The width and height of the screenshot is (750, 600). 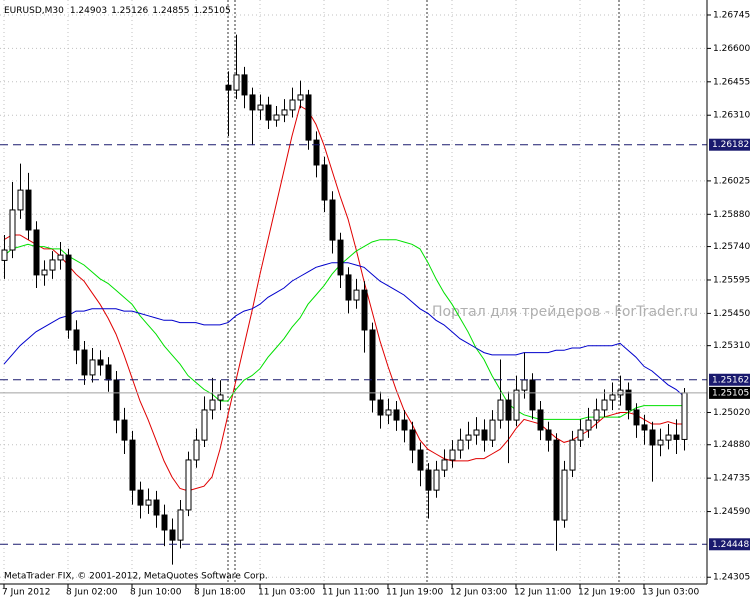 What do you see at coordinates (731, 15) in the screenshot?
I see `y-tick-label: 1.26745` at bounding box center [731, 15].